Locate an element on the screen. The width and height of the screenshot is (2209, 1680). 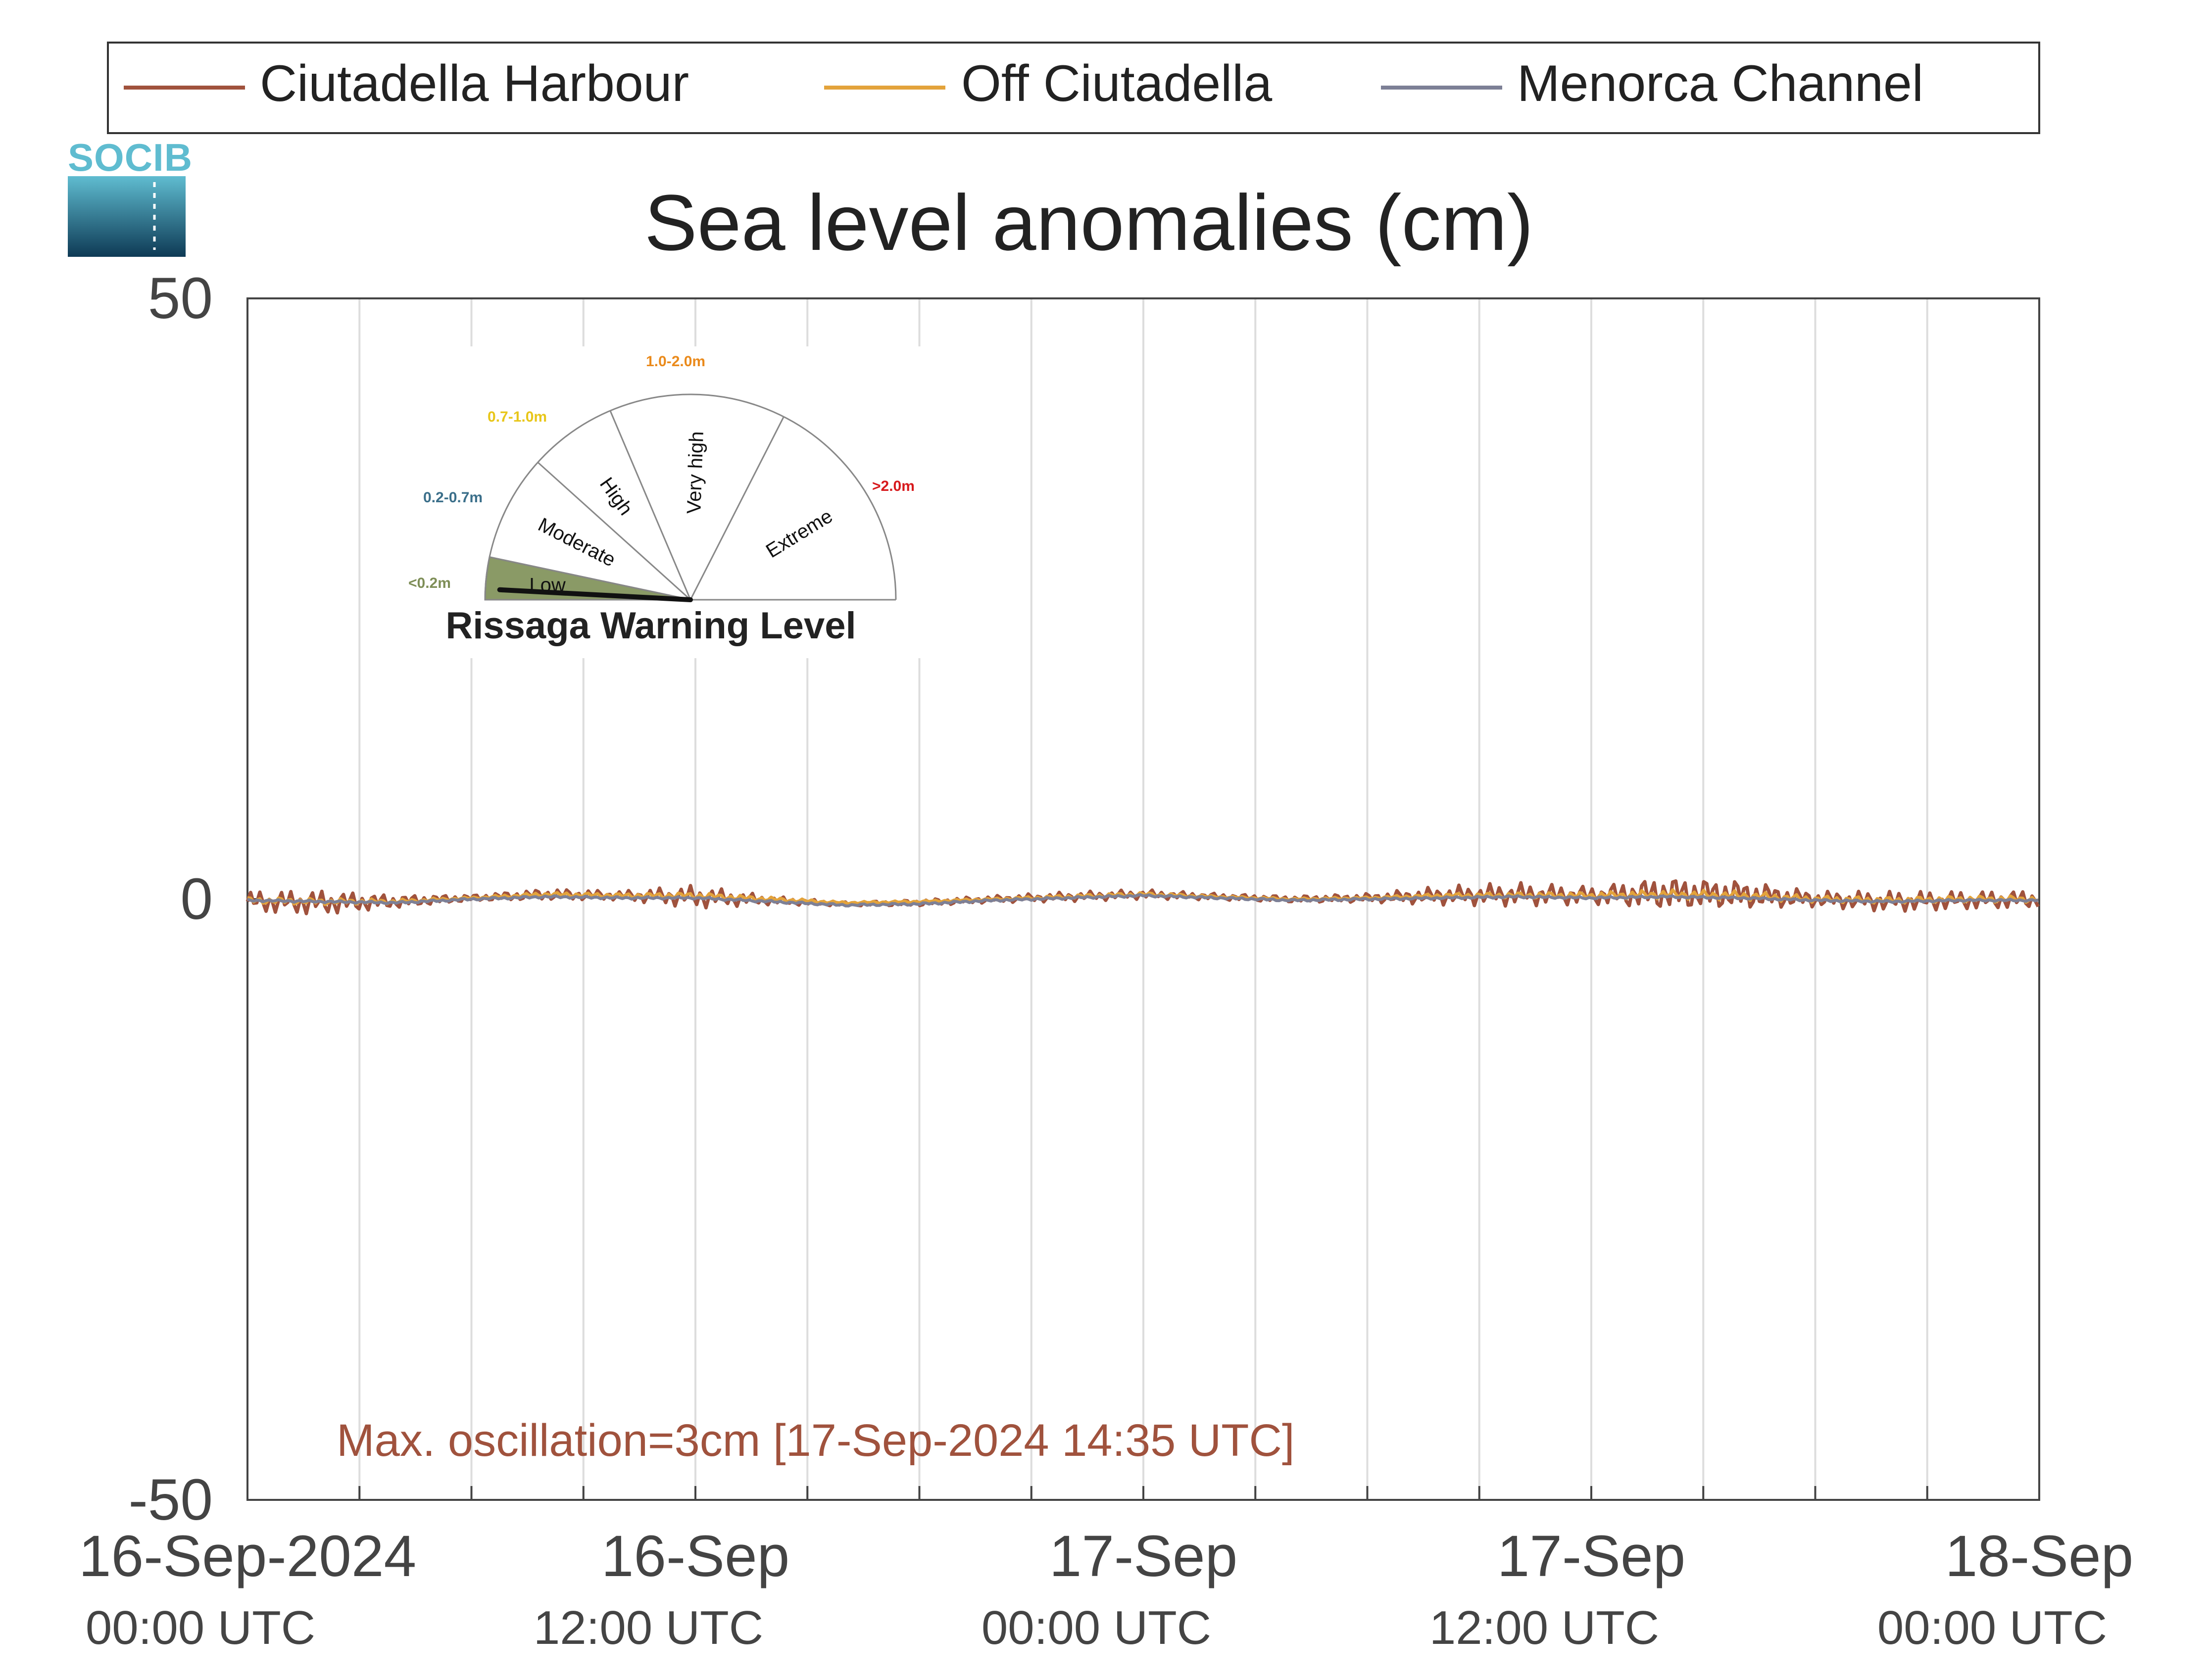
legend-box is located at coordinates (1073, 88).